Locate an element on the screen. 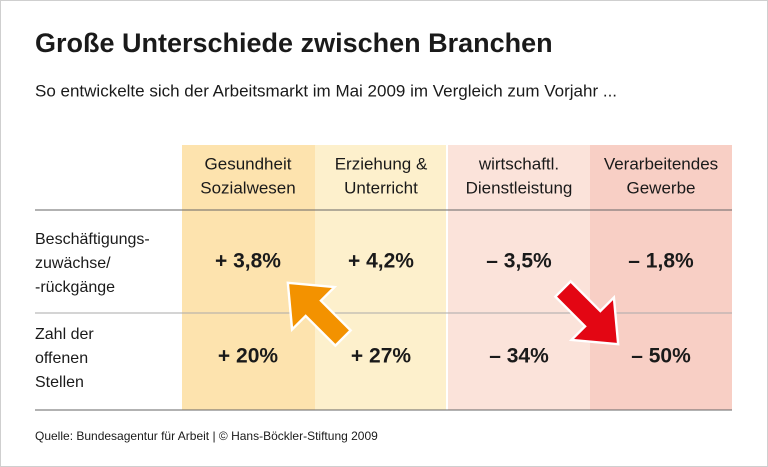 This screenshot has height=467, width=768. row-label: zuwächse/ is located at coordinates (73, 263).